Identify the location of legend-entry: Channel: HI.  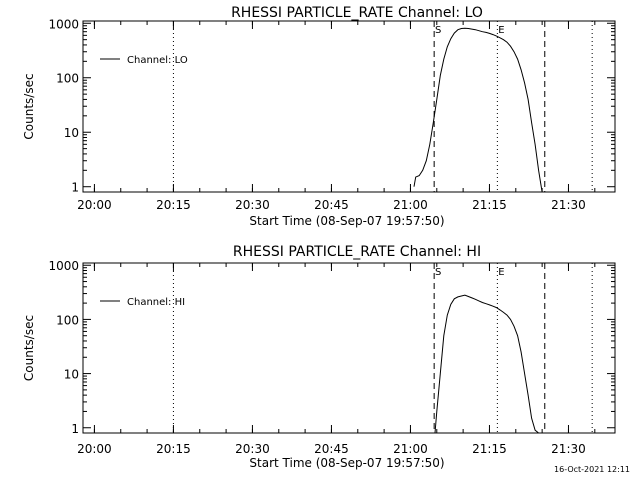
(156, 302).